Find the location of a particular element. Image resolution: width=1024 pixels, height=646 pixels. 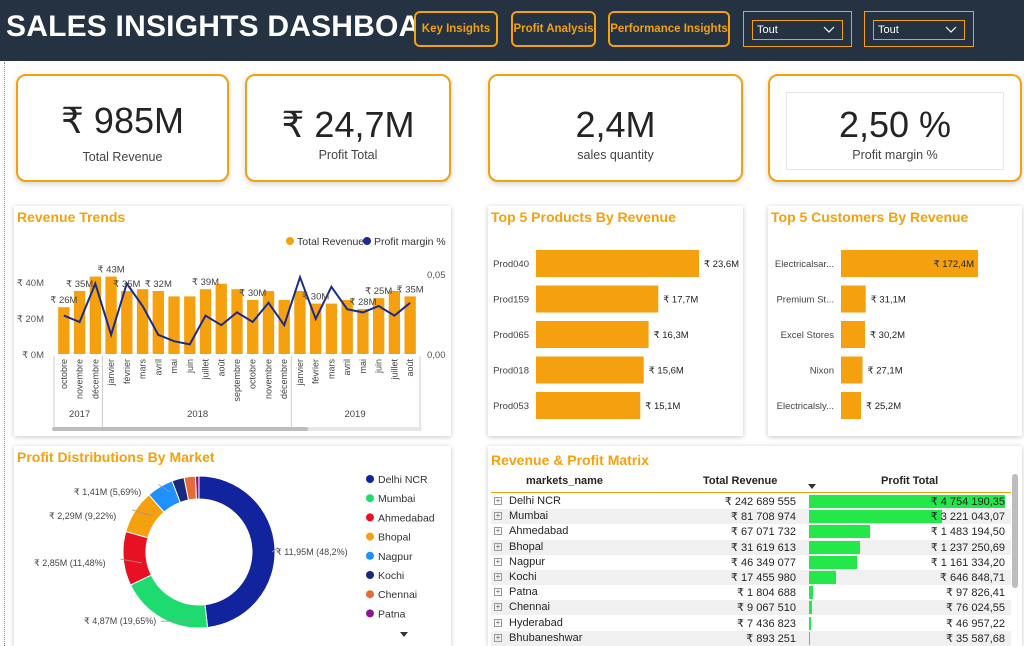

table-row: + Chennai ₹ 9 067 510 ₹ 76 024,55 is located at coordinates (751, 608).